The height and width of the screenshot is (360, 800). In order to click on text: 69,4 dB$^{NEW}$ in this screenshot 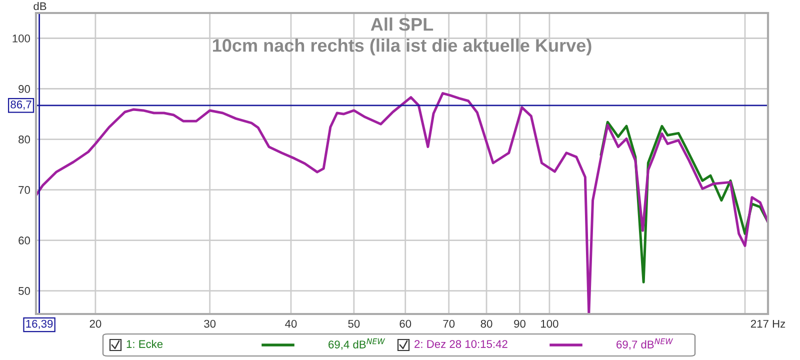, I will do `click(357, 344)`.